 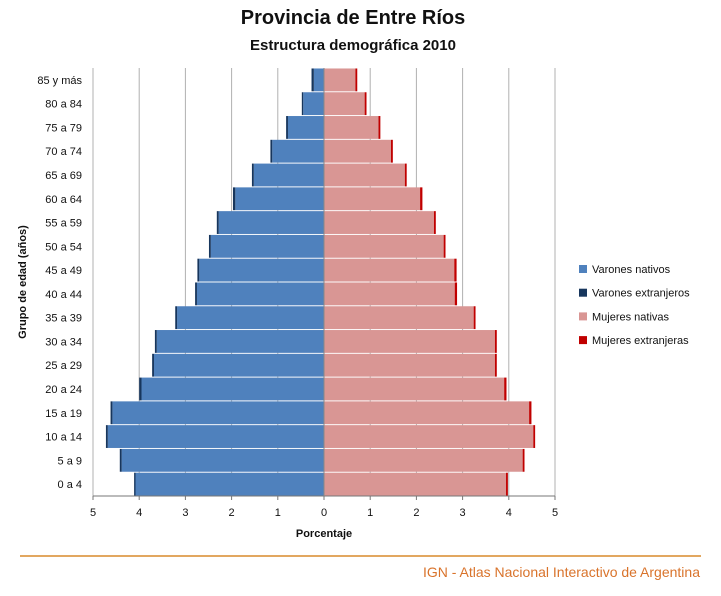 I want to click on y-tick-label: 75 a 79, so click(x=63, y=128).